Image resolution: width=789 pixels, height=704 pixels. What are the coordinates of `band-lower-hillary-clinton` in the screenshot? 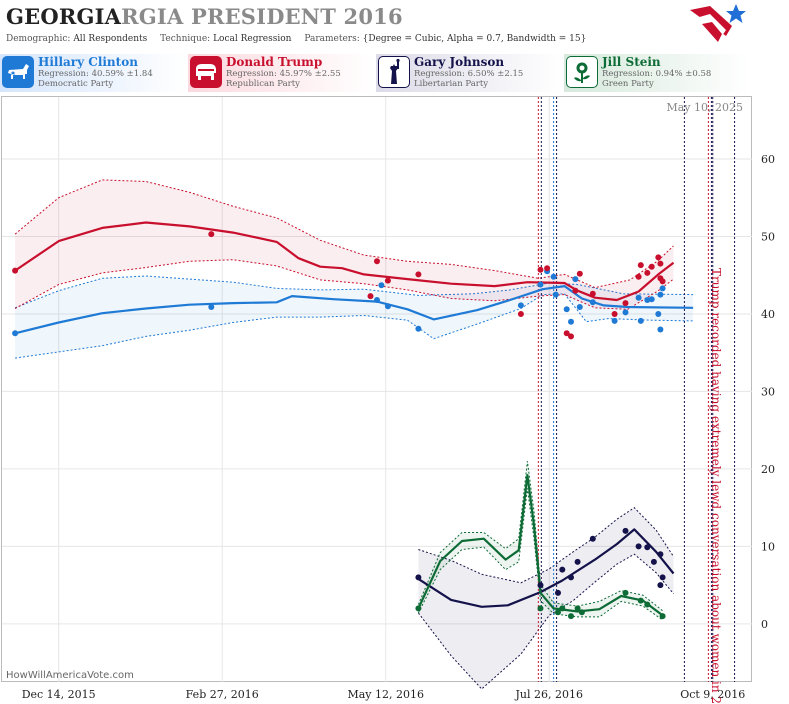 It's located at (354, 326).